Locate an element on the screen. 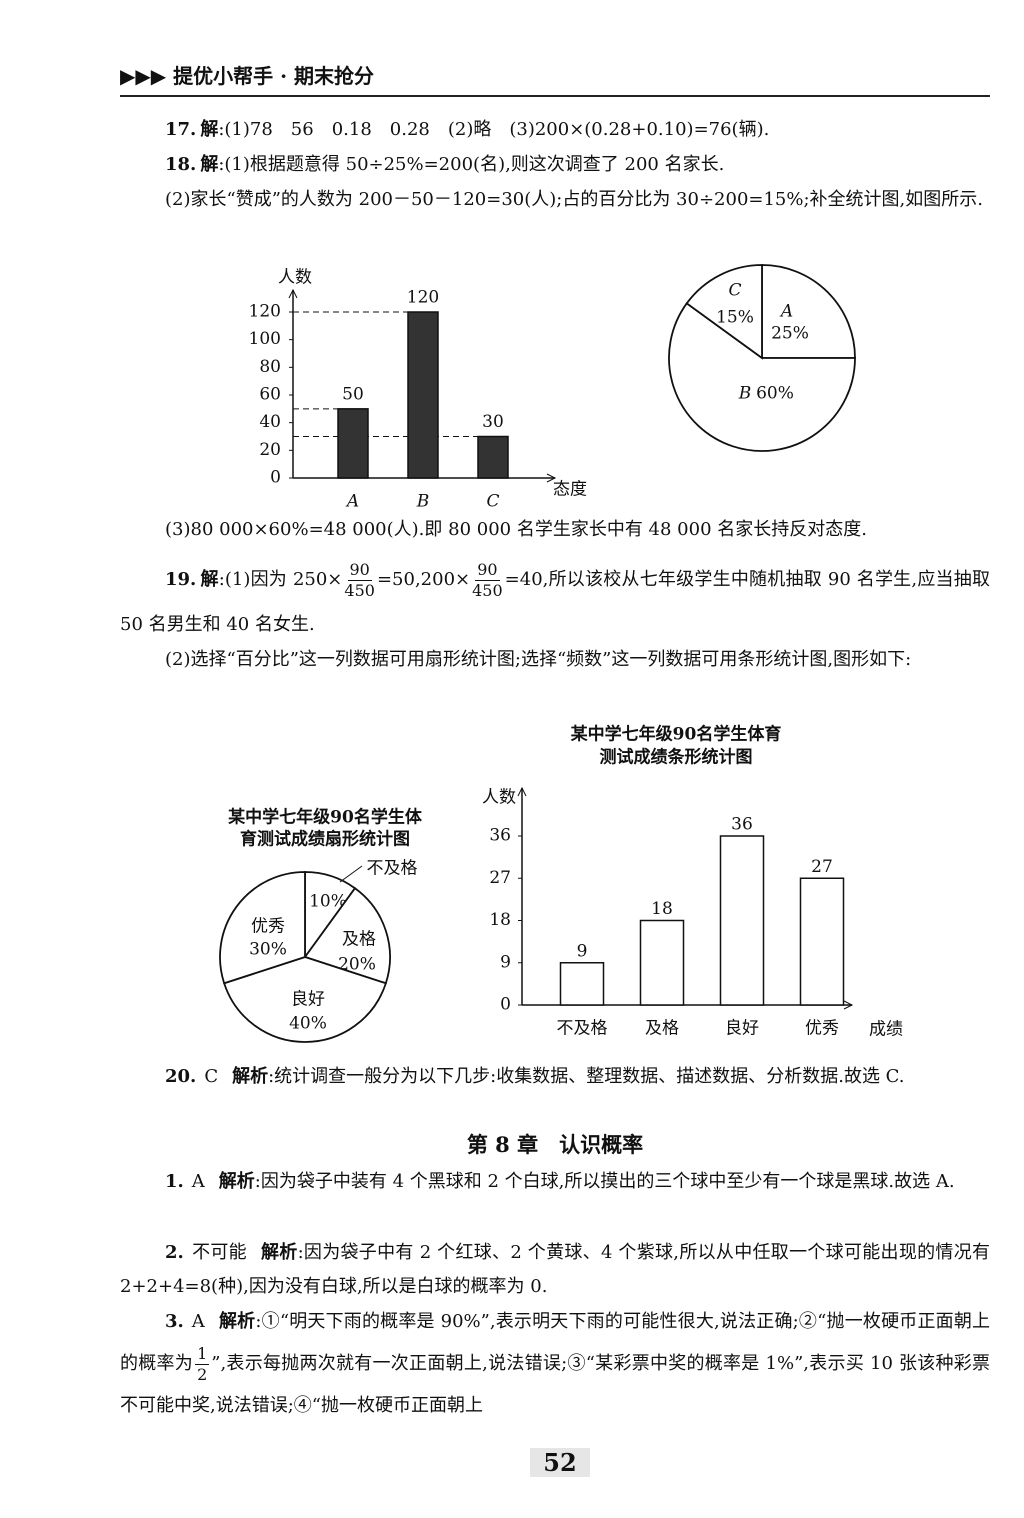 This screenshot has width=1024, height=1518. value-label: 30 is located at coordinates (493, 422).